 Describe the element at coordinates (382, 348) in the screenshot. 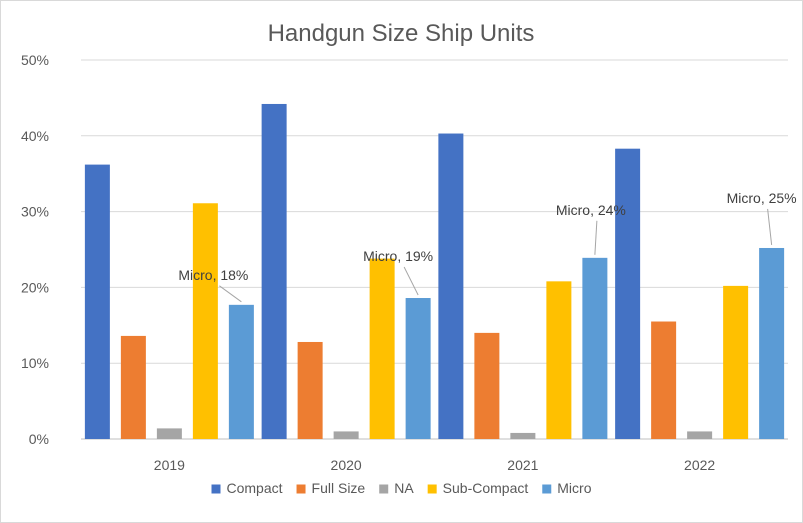

I see `bar-sub-compact-2020` at that location.